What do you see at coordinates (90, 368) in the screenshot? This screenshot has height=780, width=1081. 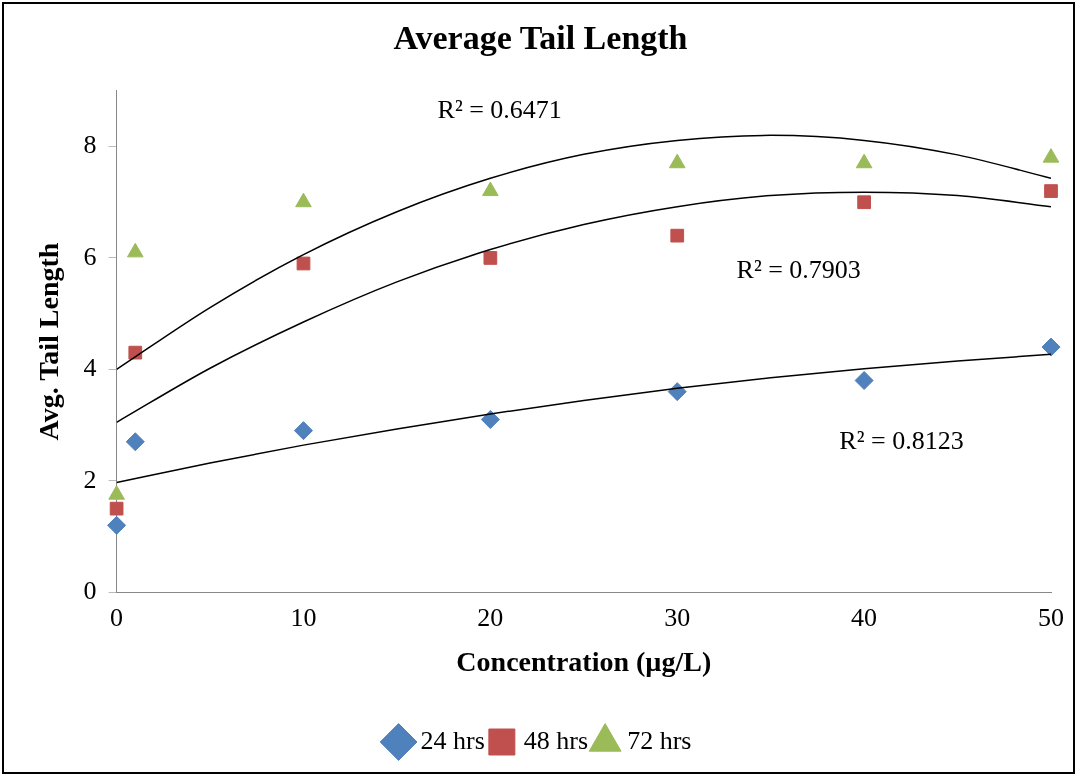 I see `y-tick-label: 4` at bounding box center [90, 368].